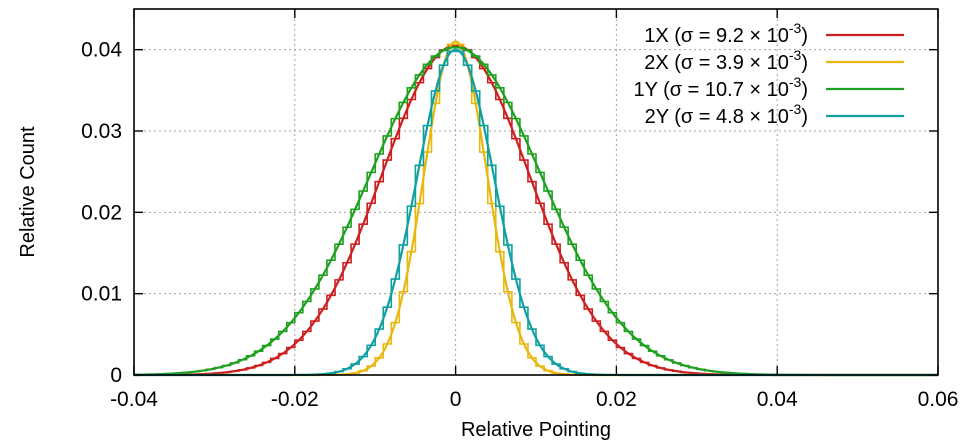 The image size is (966, 443). Describe the element at coordinates (101, 131) in the screenshot. I see `y-tick-label: 0.03` at that location.